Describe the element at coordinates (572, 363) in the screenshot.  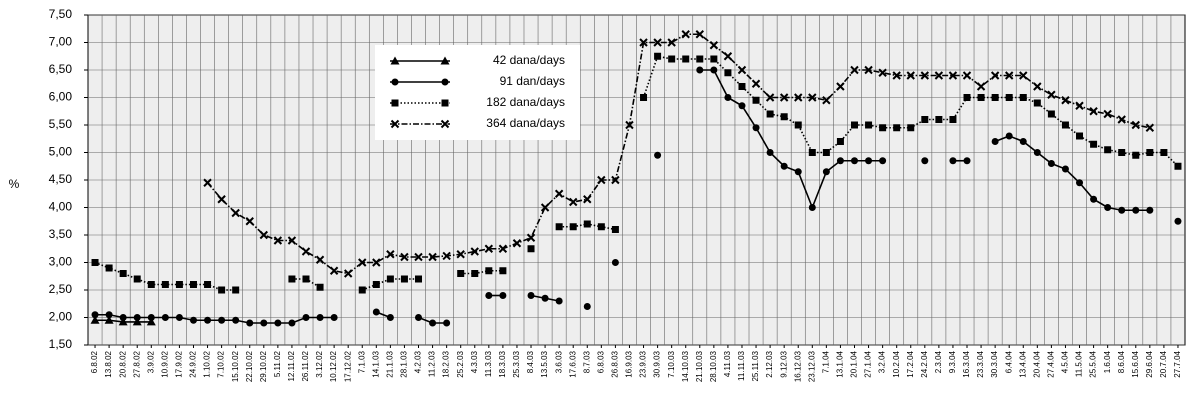
I see `x-tick-label: 17.6.03` at that location.